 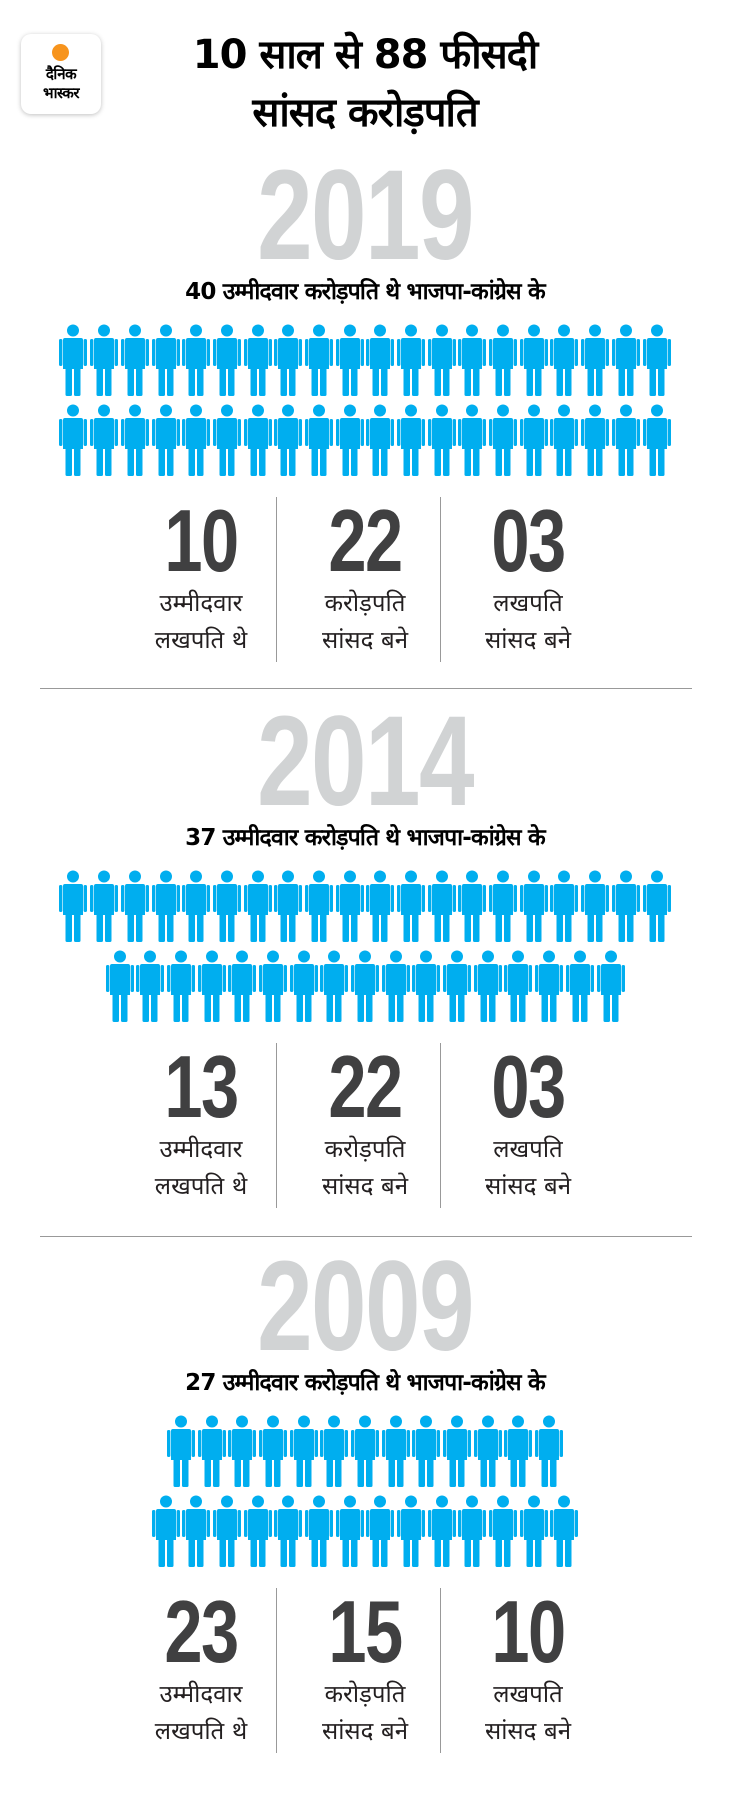 I want to click on stat-block: 10 लखपति सांसद बने, so click(x=528, y=1666).